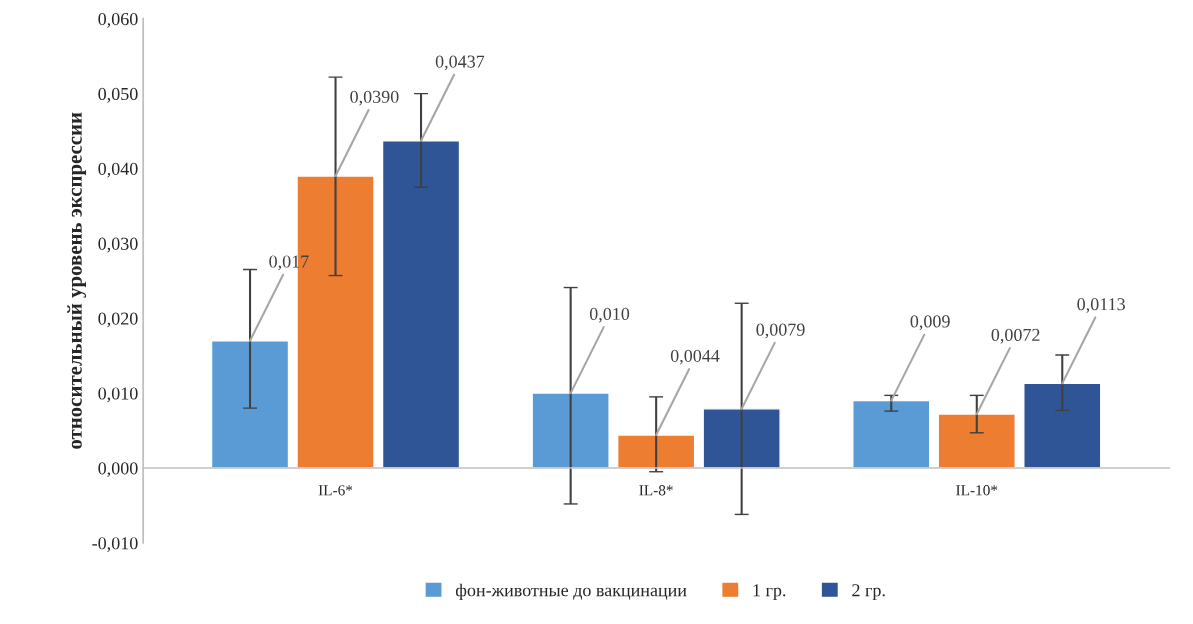  What do you see at coordinates (1101, 305) in the screenshot?
I see `data-label: 0,0113` at bounding box center [1101, 305].